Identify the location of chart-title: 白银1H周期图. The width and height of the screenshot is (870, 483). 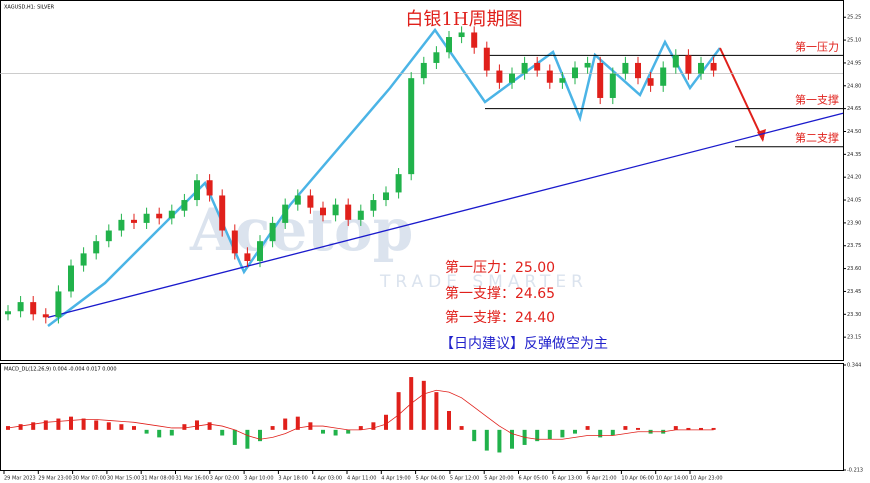
(463, 19).